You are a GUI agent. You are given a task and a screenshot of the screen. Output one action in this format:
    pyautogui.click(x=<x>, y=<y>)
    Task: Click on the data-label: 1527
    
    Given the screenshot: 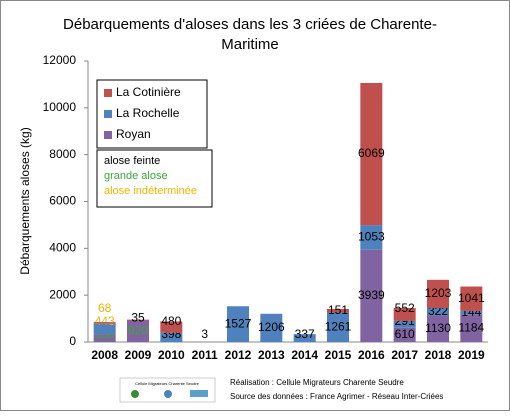 What is the action you would take?
    pyautogui.click(x=238, y=323)
    